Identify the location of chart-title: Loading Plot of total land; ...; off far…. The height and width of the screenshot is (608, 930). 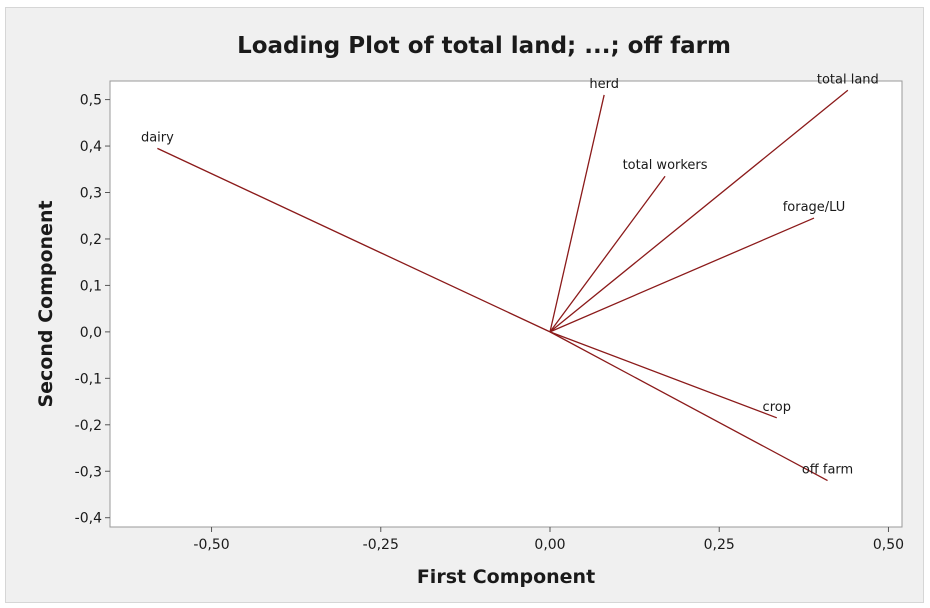
(484, 46).